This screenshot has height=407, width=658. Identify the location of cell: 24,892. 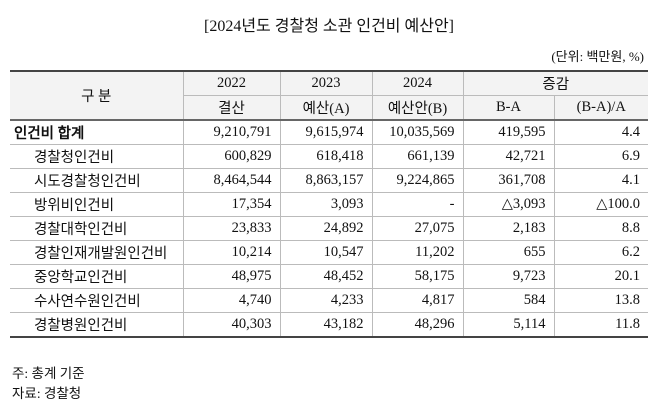
(326, 228).